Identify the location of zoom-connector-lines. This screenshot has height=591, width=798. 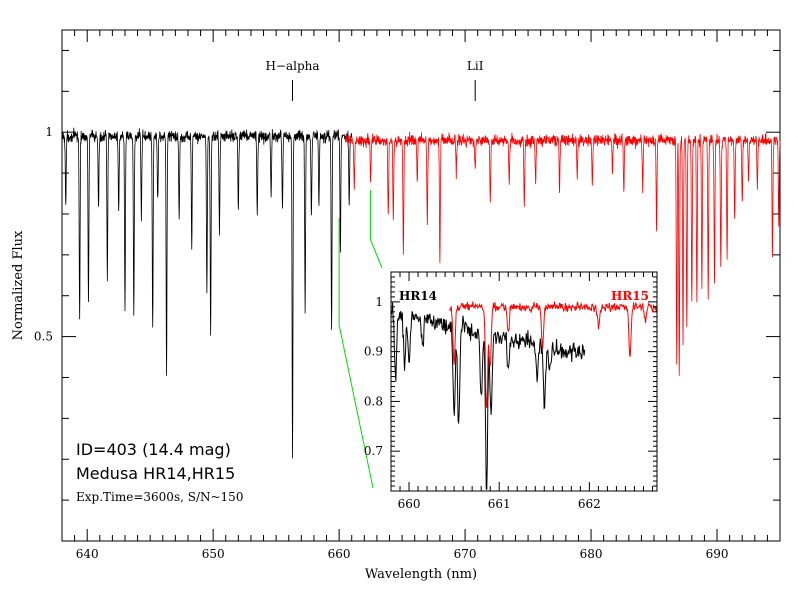
(360, 339).